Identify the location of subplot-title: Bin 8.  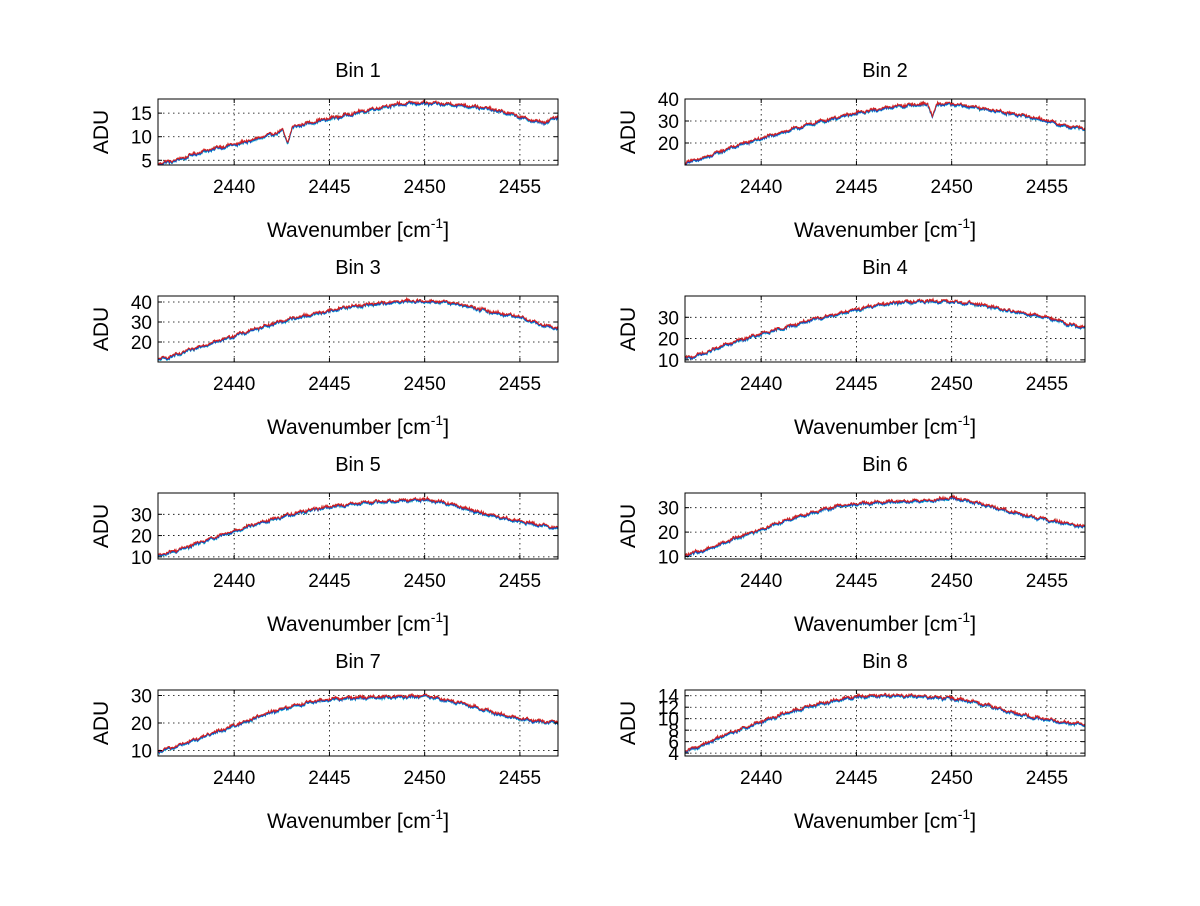
(885, 662).